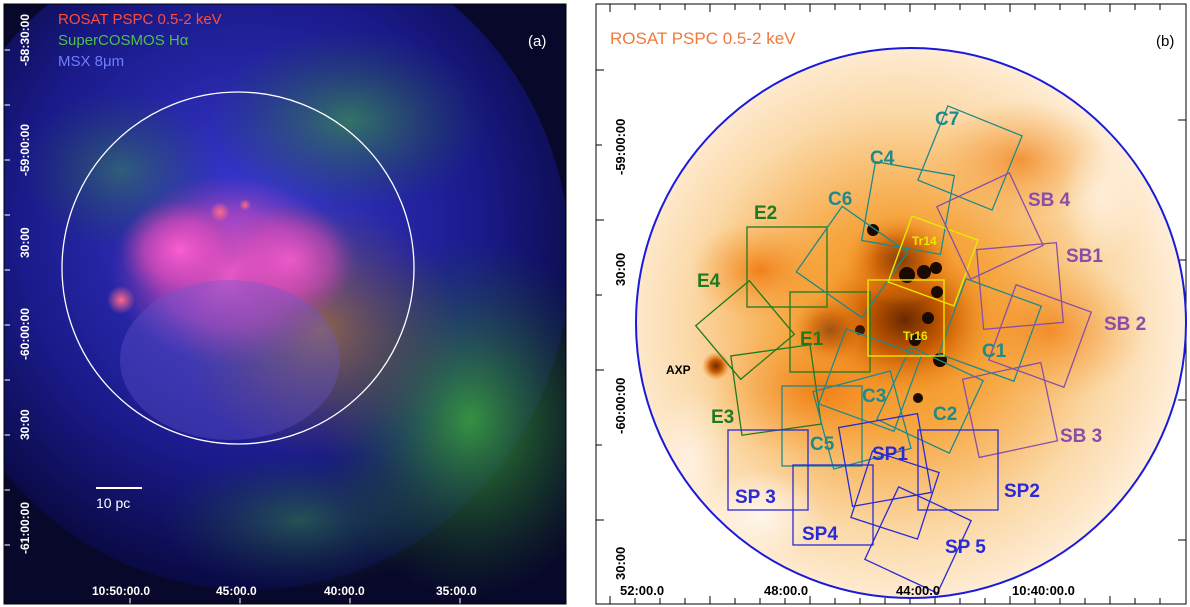 Image resolution: width=1190 pixels, height=607 pixels. Describe the element at coordinates (822, 444) in the screenshot. I see `label-c5: C5` at that location.